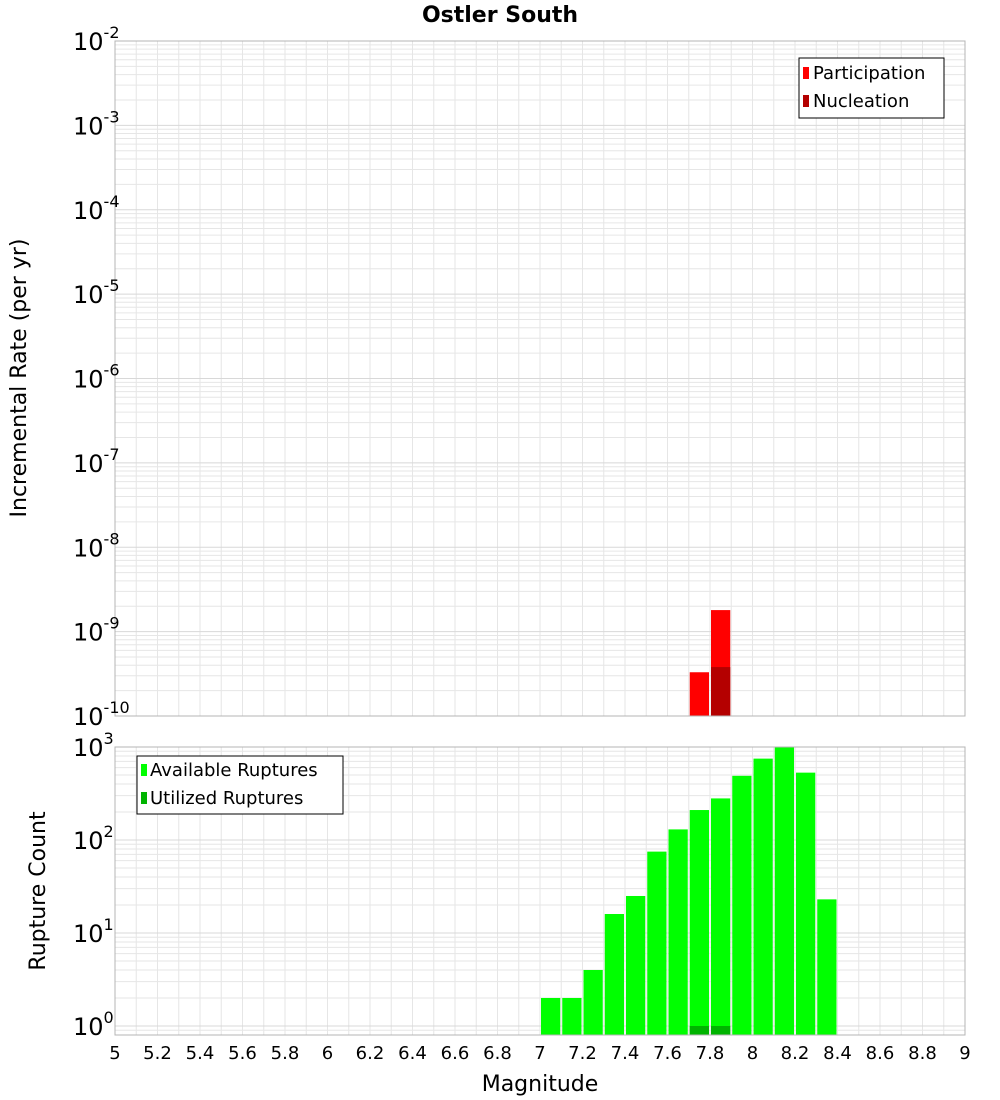  I want to click on x-tick-label: 7.2, so click(582, 1053).